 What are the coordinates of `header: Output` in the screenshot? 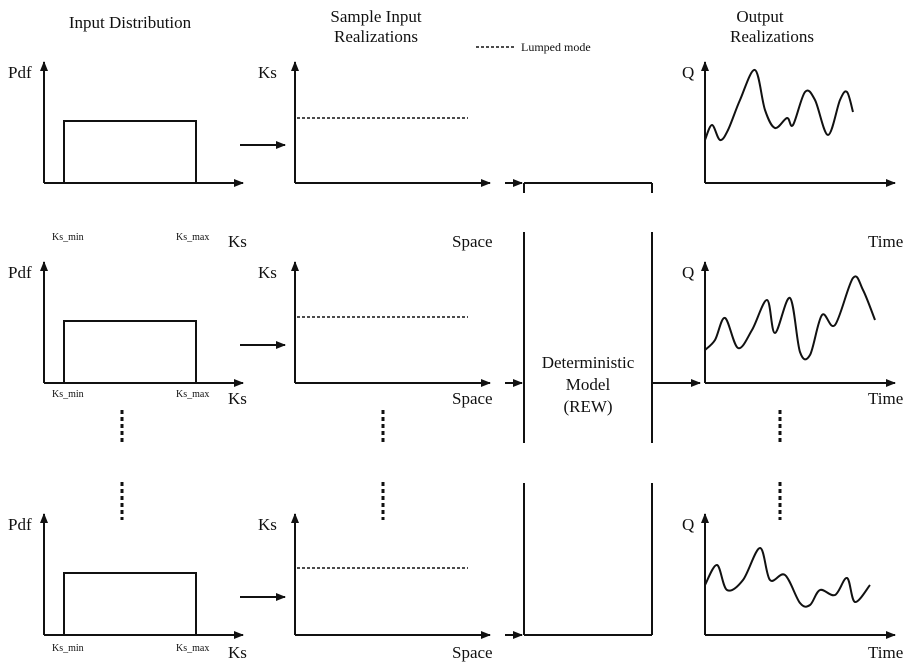 It's located at (760, 16).